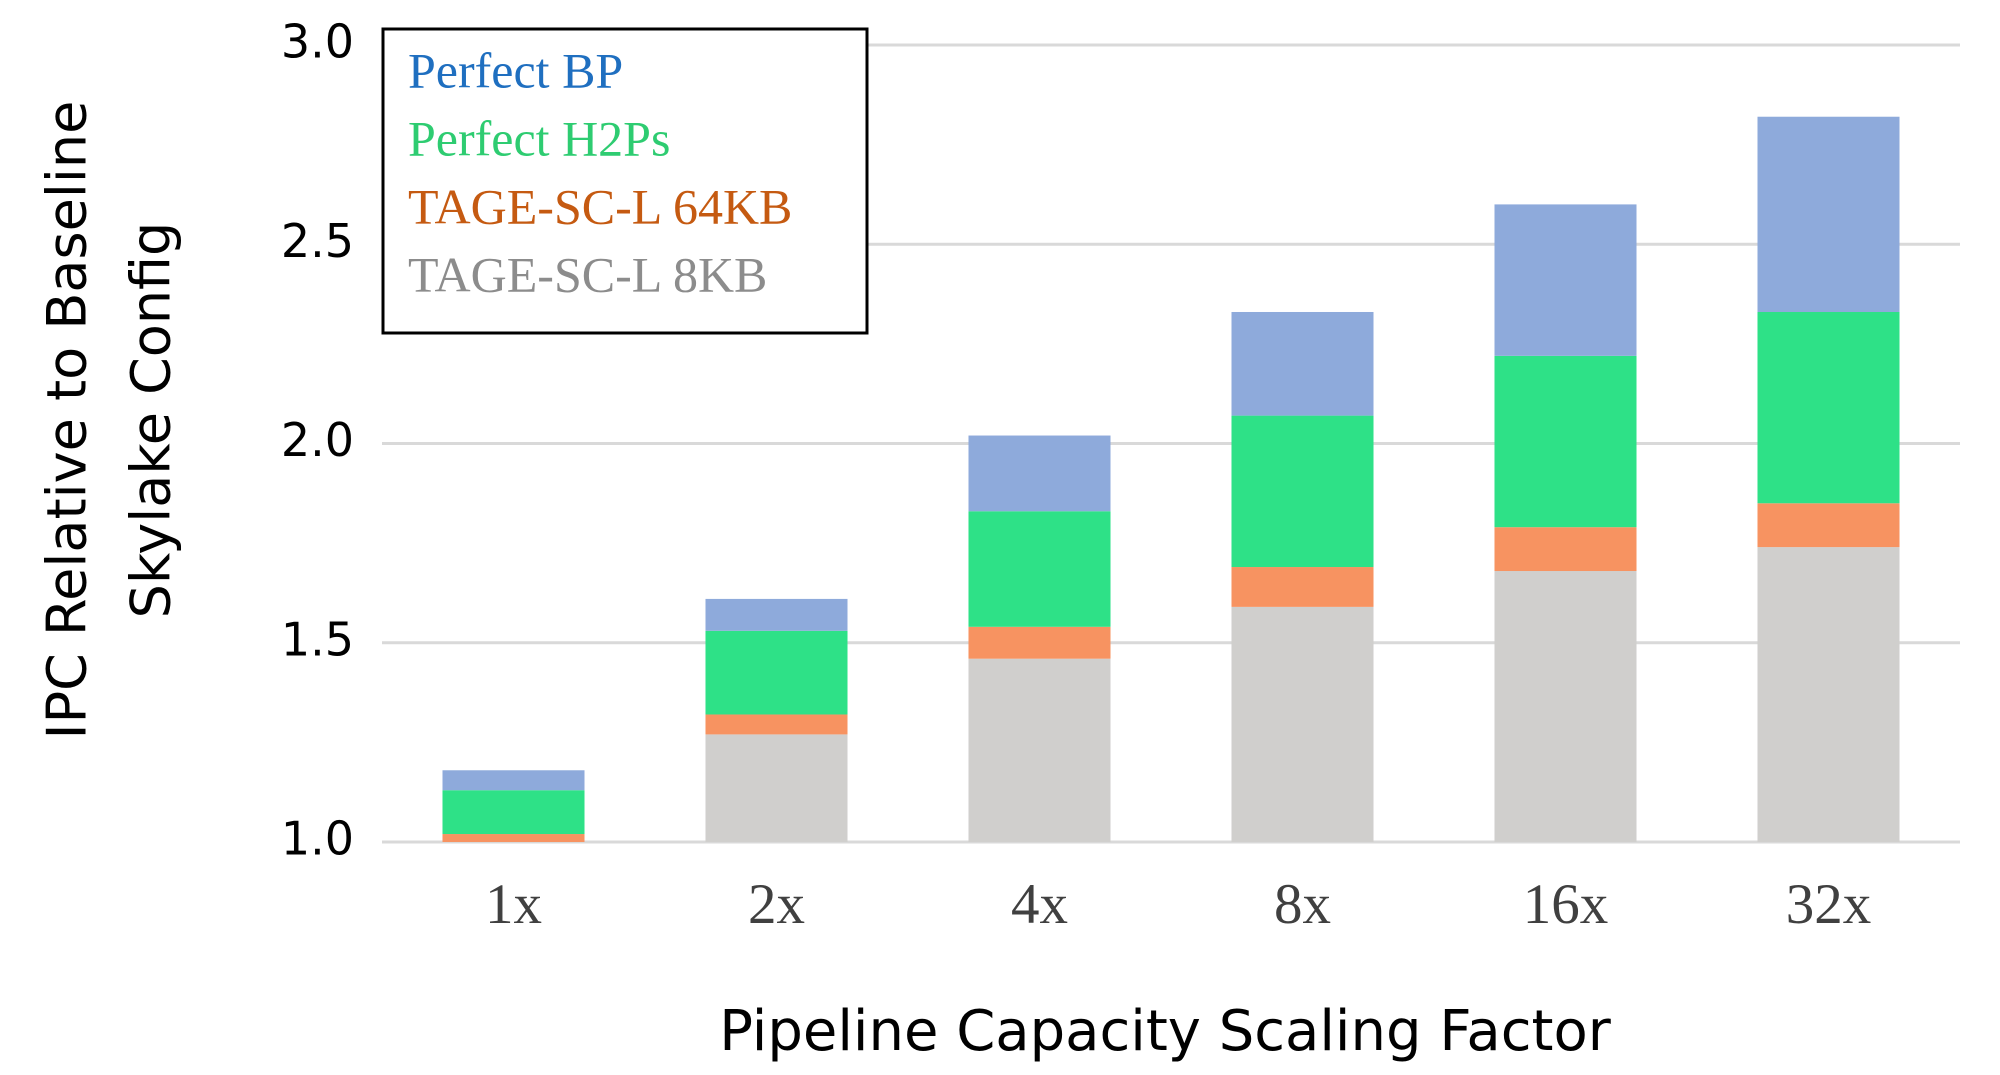 The width and height of the screenshot is (2000, 1075). I want to click on legend-label: Perfect H2Ps, so click(539, 138).